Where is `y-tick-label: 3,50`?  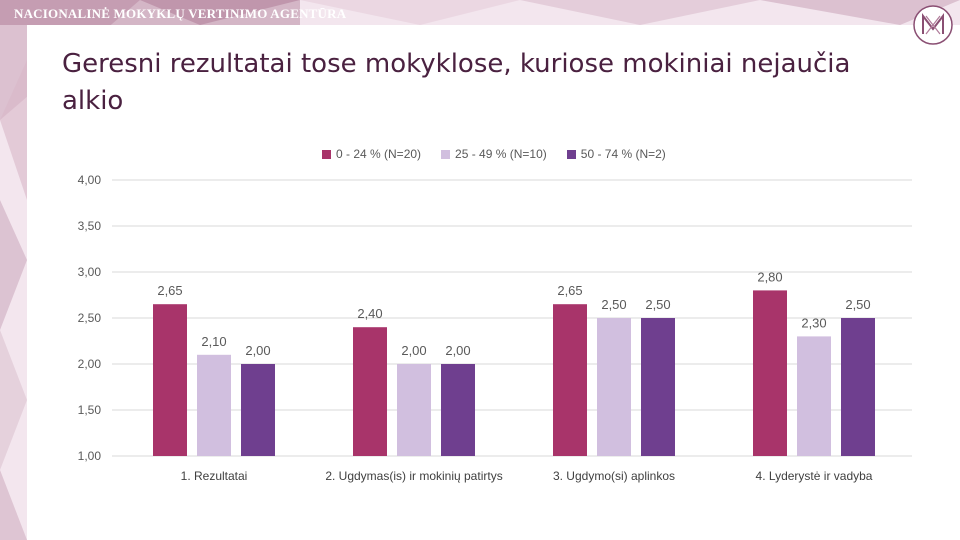 y-tick-label: 3,50 is located at coordinates (90, 226).